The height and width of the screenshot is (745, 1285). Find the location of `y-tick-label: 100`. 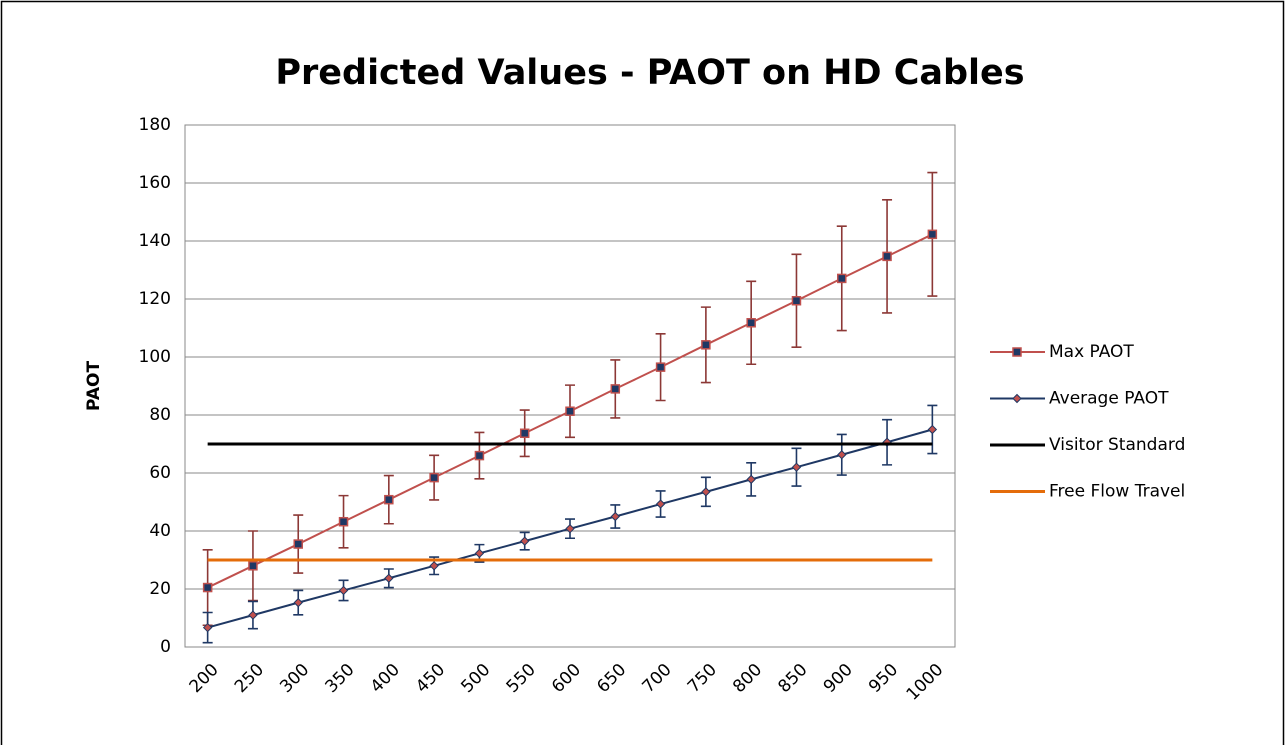

y-tick-label: 100 is located at coordinates (155, 357).